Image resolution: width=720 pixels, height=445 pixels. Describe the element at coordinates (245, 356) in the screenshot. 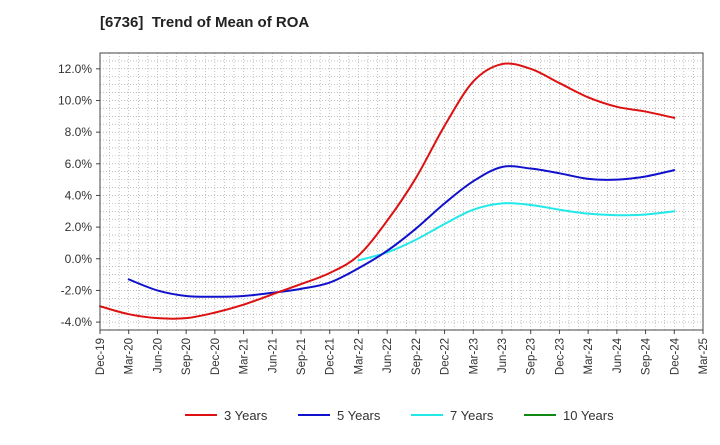

I see `x-tick-label: Mar-21` at that location.